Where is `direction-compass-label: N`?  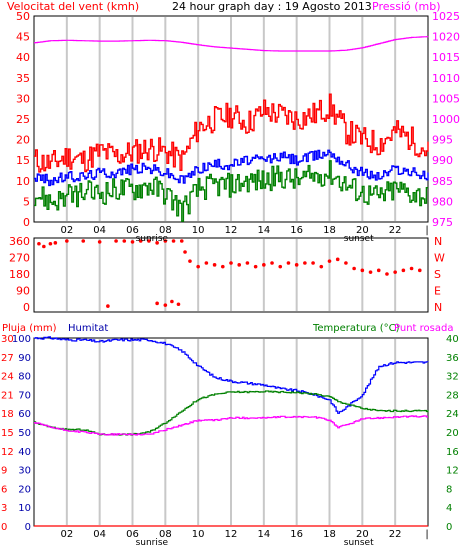 direction-compass-label: N is located at coordinates (438, 241).